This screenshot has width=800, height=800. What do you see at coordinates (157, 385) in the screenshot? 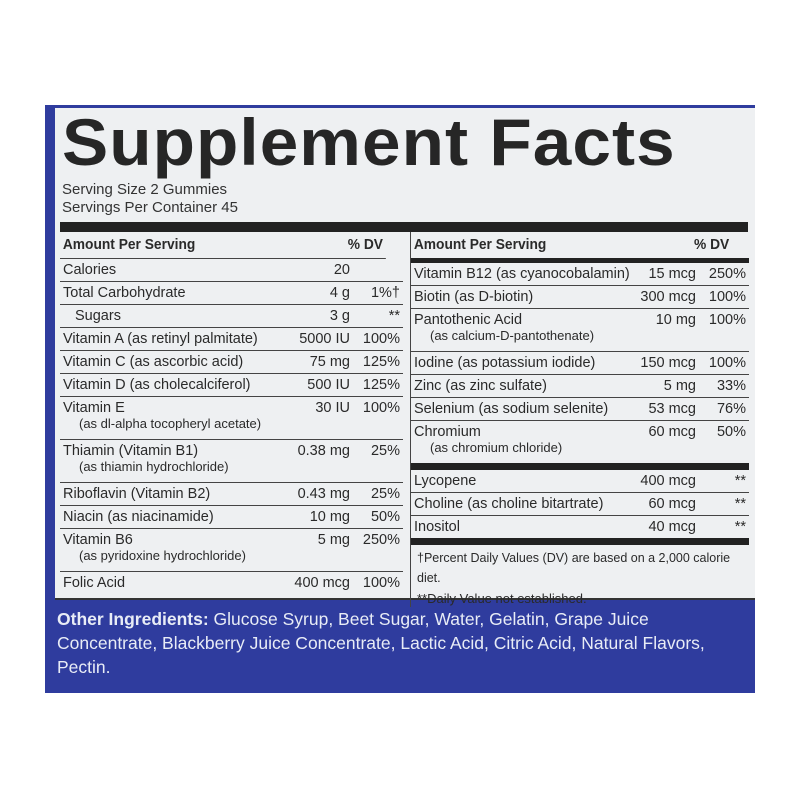
I see `nutrient-label: Vitamin D (as cholecalciferol)` at bounding box center [157, 385].